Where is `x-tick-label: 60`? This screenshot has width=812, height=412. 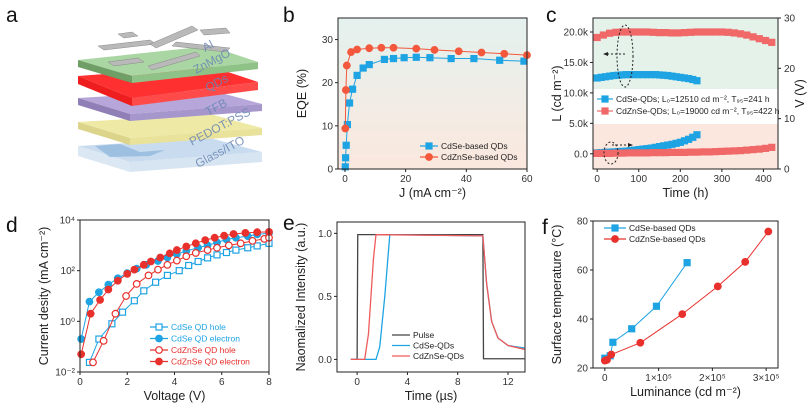 x-tick-label: 60 is located at coordinates (527, 179).